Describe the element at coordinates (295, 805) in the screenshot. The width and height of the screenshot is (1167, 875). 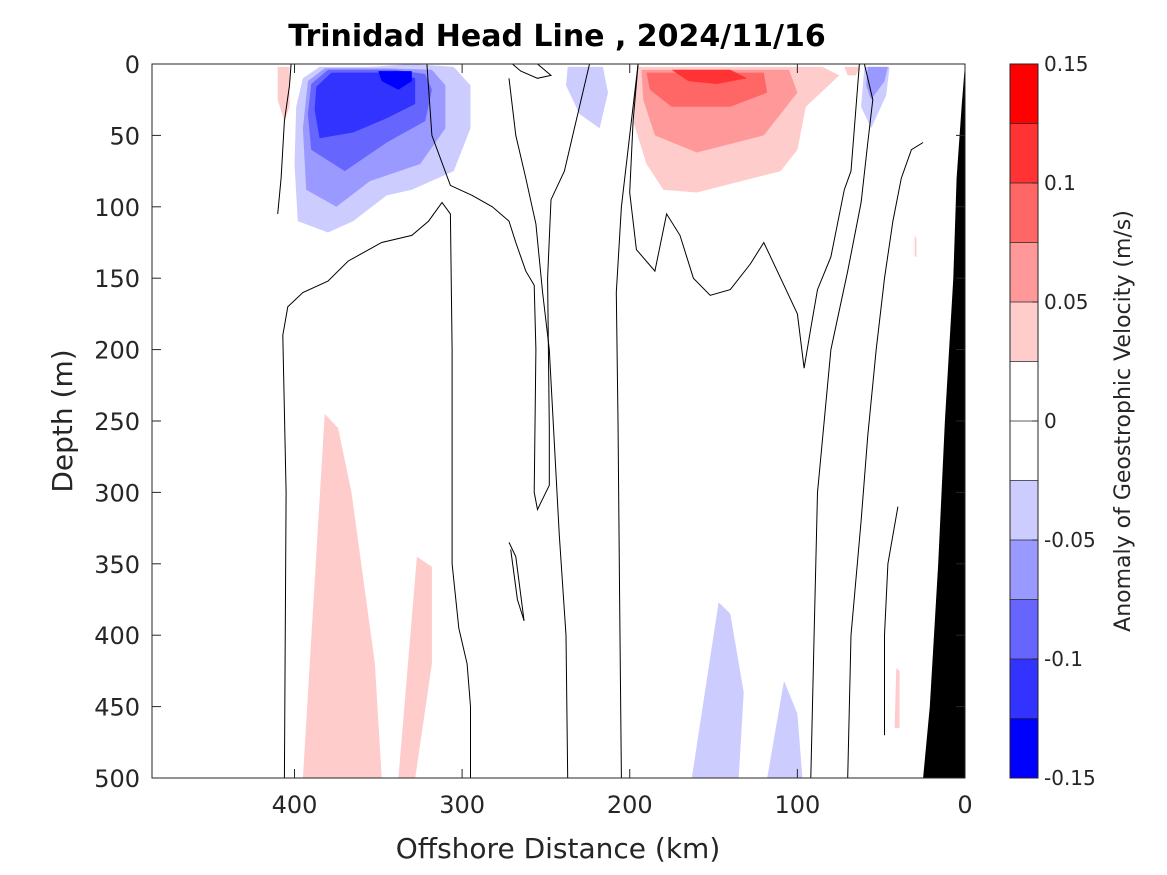
I see `x-tick-label: 400` at that location.